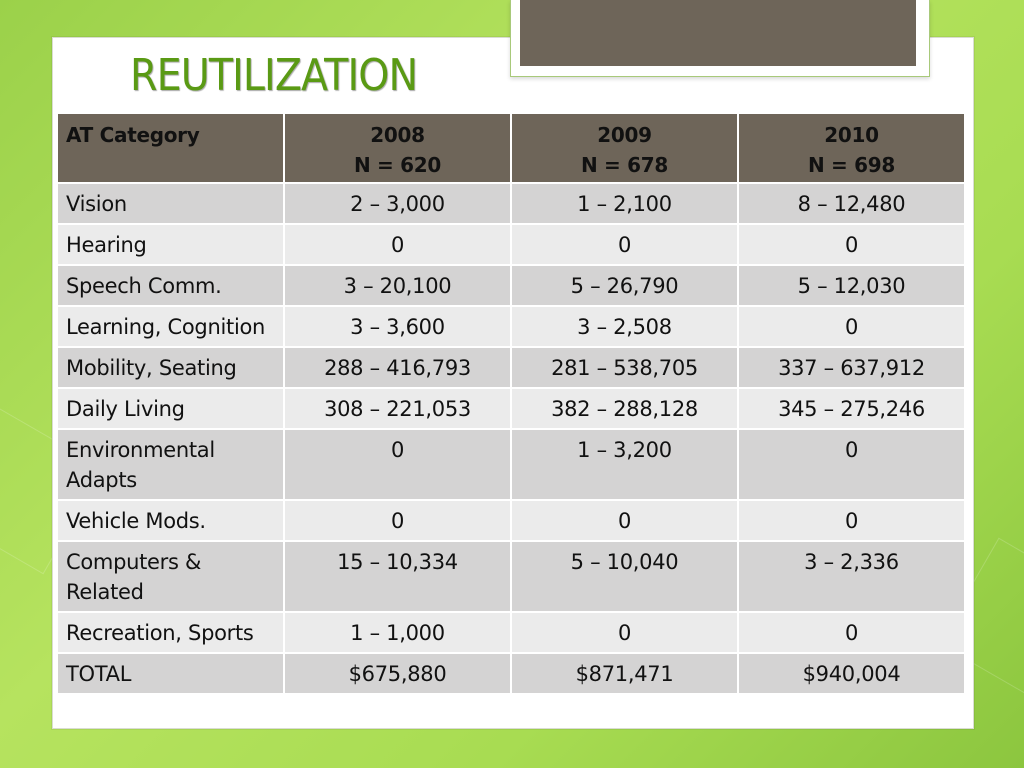 The image size is (1024, 768). What do you see at coordinates (397, 367) in the screenshot?
I see `value-2008-cell: 288 – 416,793` at bounding box center [397, 367].